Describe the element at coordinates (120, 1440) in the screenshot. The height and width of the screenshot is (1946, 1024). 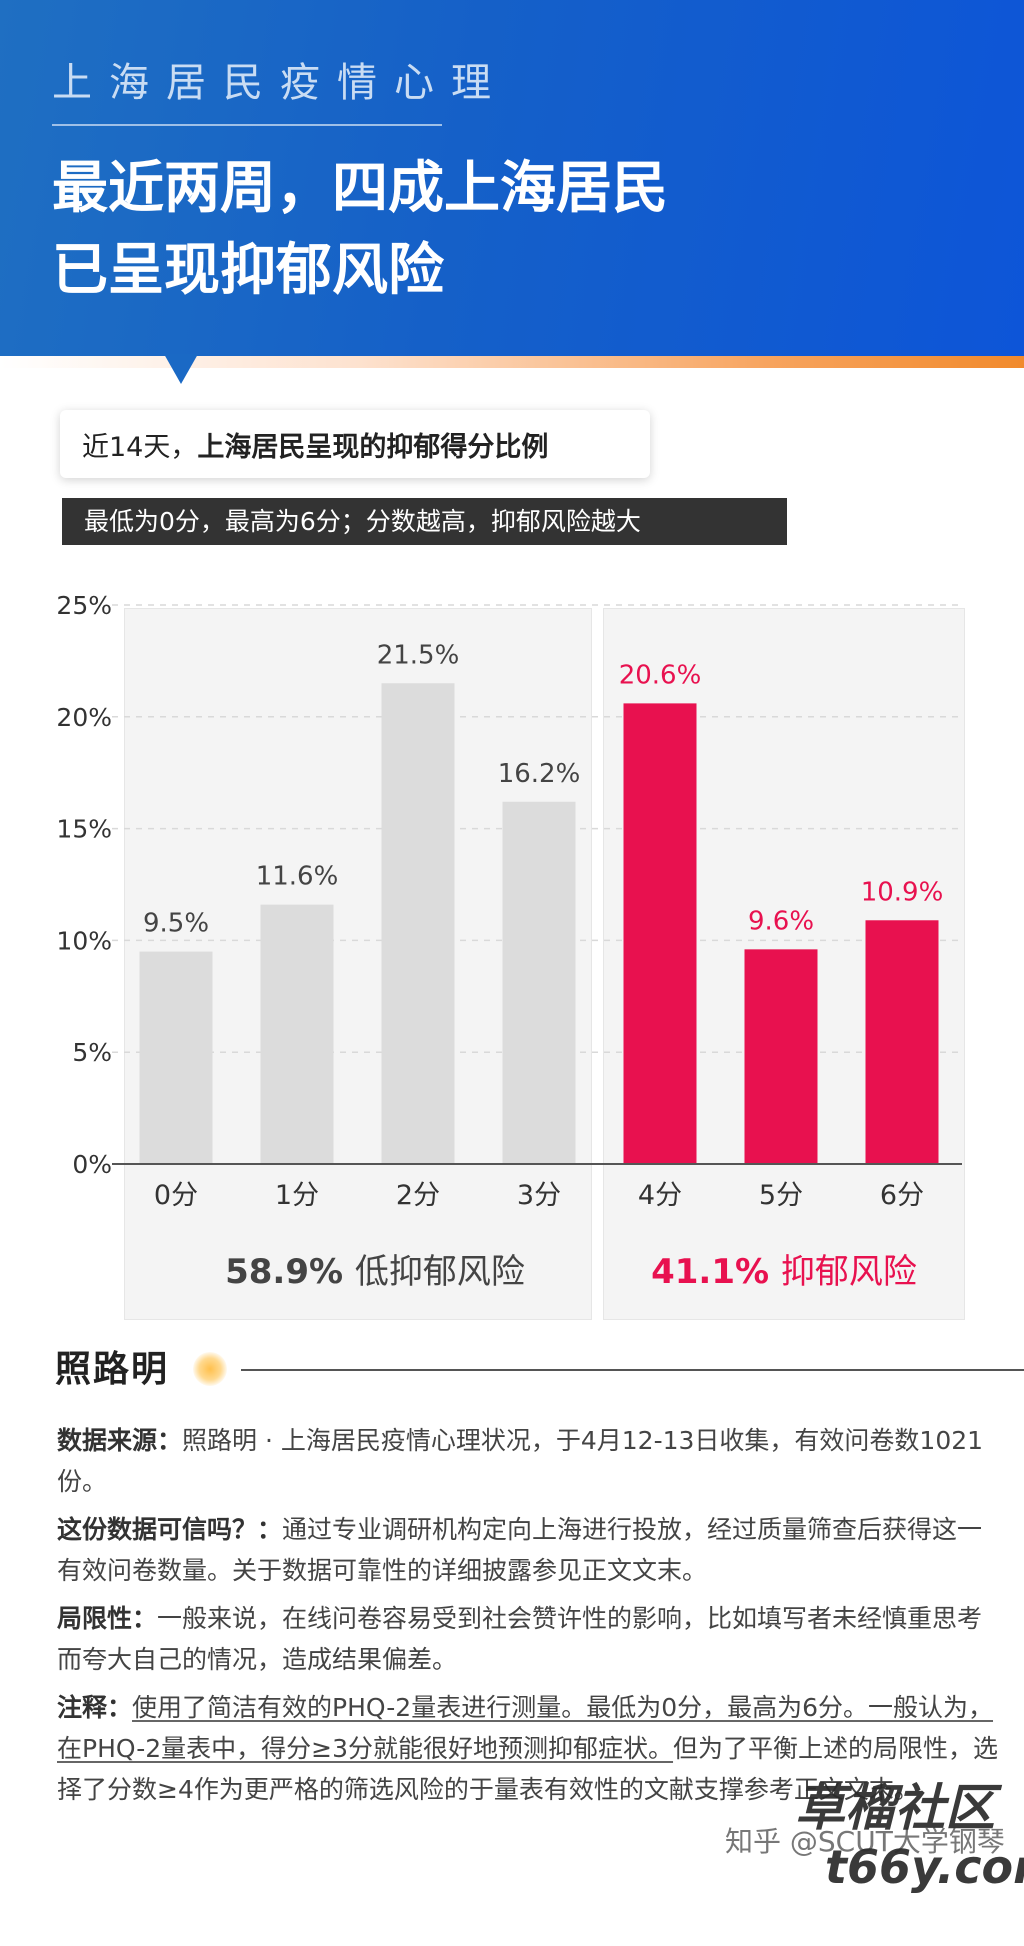
I see `note-source-key: 数据来源：` at that location.